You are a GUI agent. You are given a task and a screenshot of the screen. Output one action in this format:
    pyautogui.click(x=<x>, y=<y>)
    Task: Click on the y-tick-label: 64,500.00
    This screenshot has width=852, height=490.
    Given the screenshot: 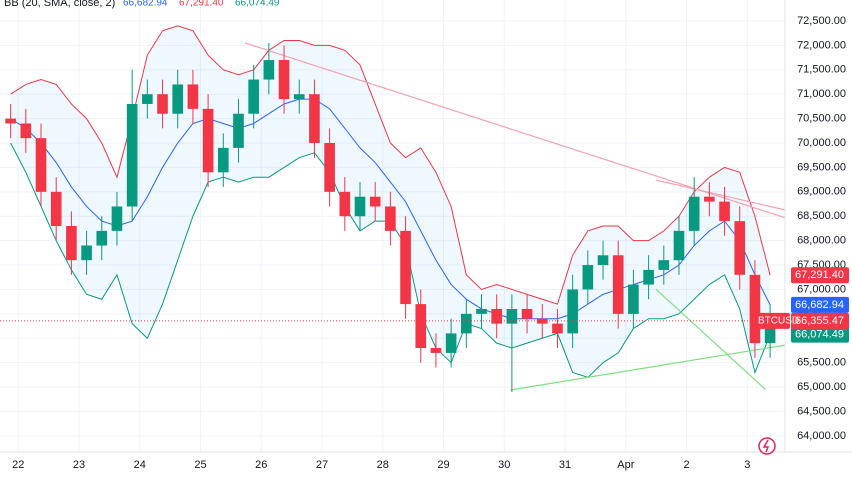 What is the action you would take?
    pyautogui.click(x=821, y=411)
    